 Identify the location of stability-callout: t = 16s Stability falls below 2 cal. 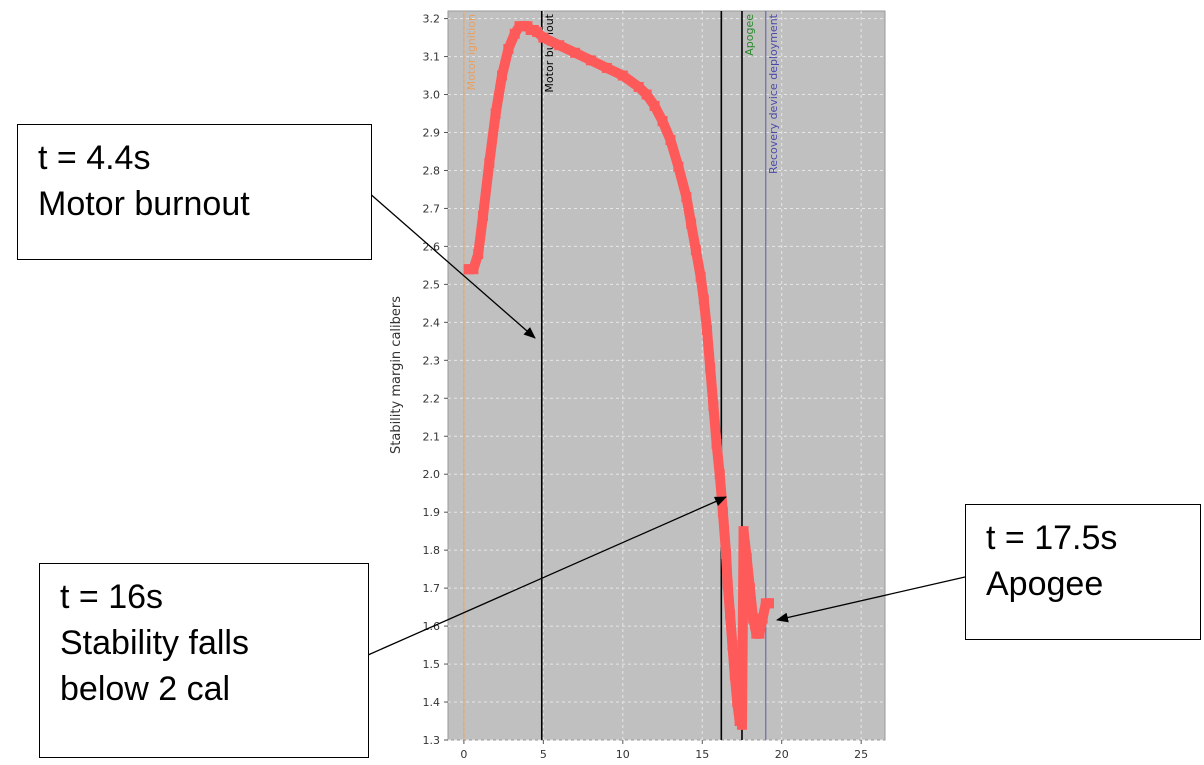
(204, 660).